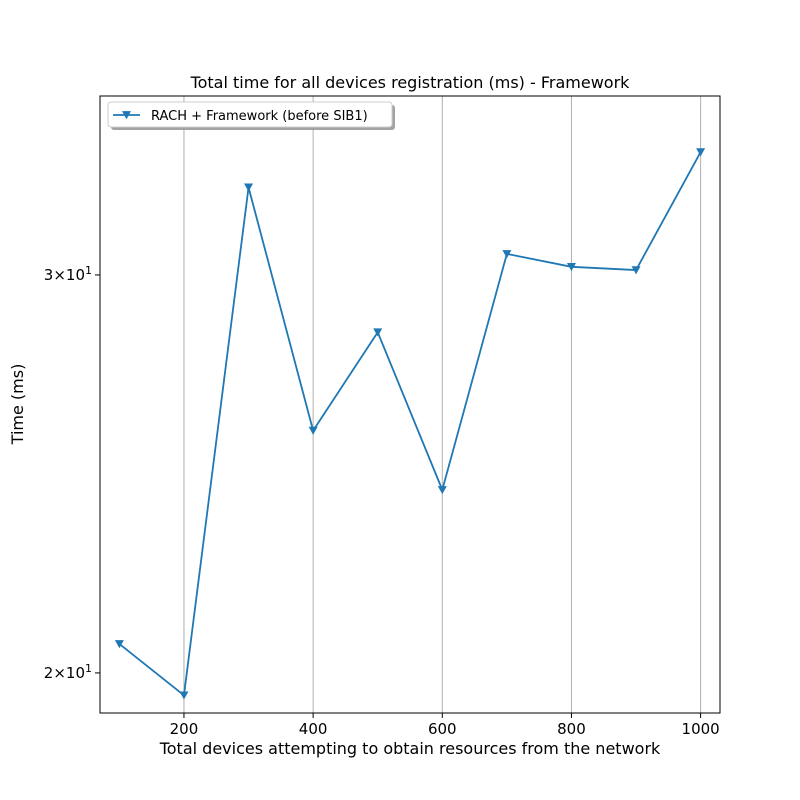 The image size is (800, 800). Describe the element at coordinates (184, 729) in the screenshot. I see `x-tick-label: 200` at that location.